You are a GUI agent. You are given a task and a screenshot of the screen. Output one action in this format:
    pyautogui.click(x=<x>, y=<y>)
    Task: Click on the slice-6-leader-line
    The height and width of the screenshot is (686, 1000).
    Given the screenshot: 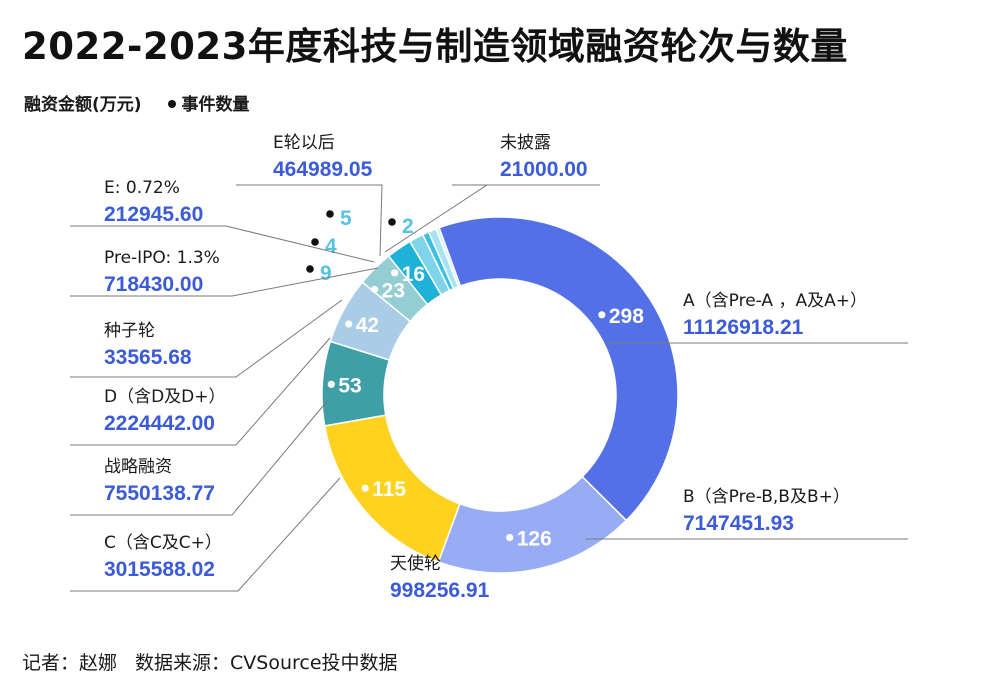 What is the action you would take?
    pyautogui.click(x=206, y=338)
    